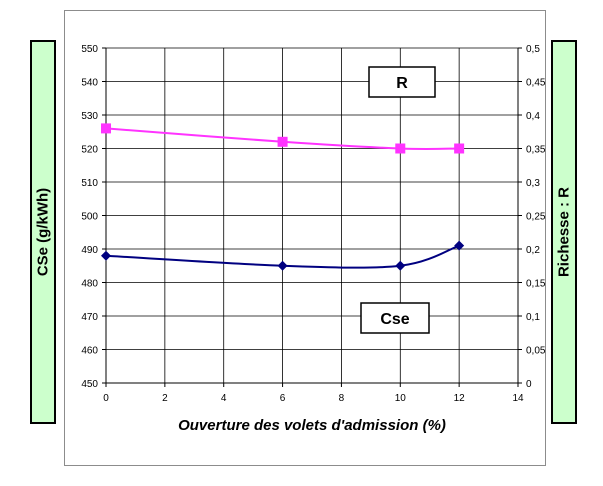  I want to click on legend-r-label: R, so click(402, 83).